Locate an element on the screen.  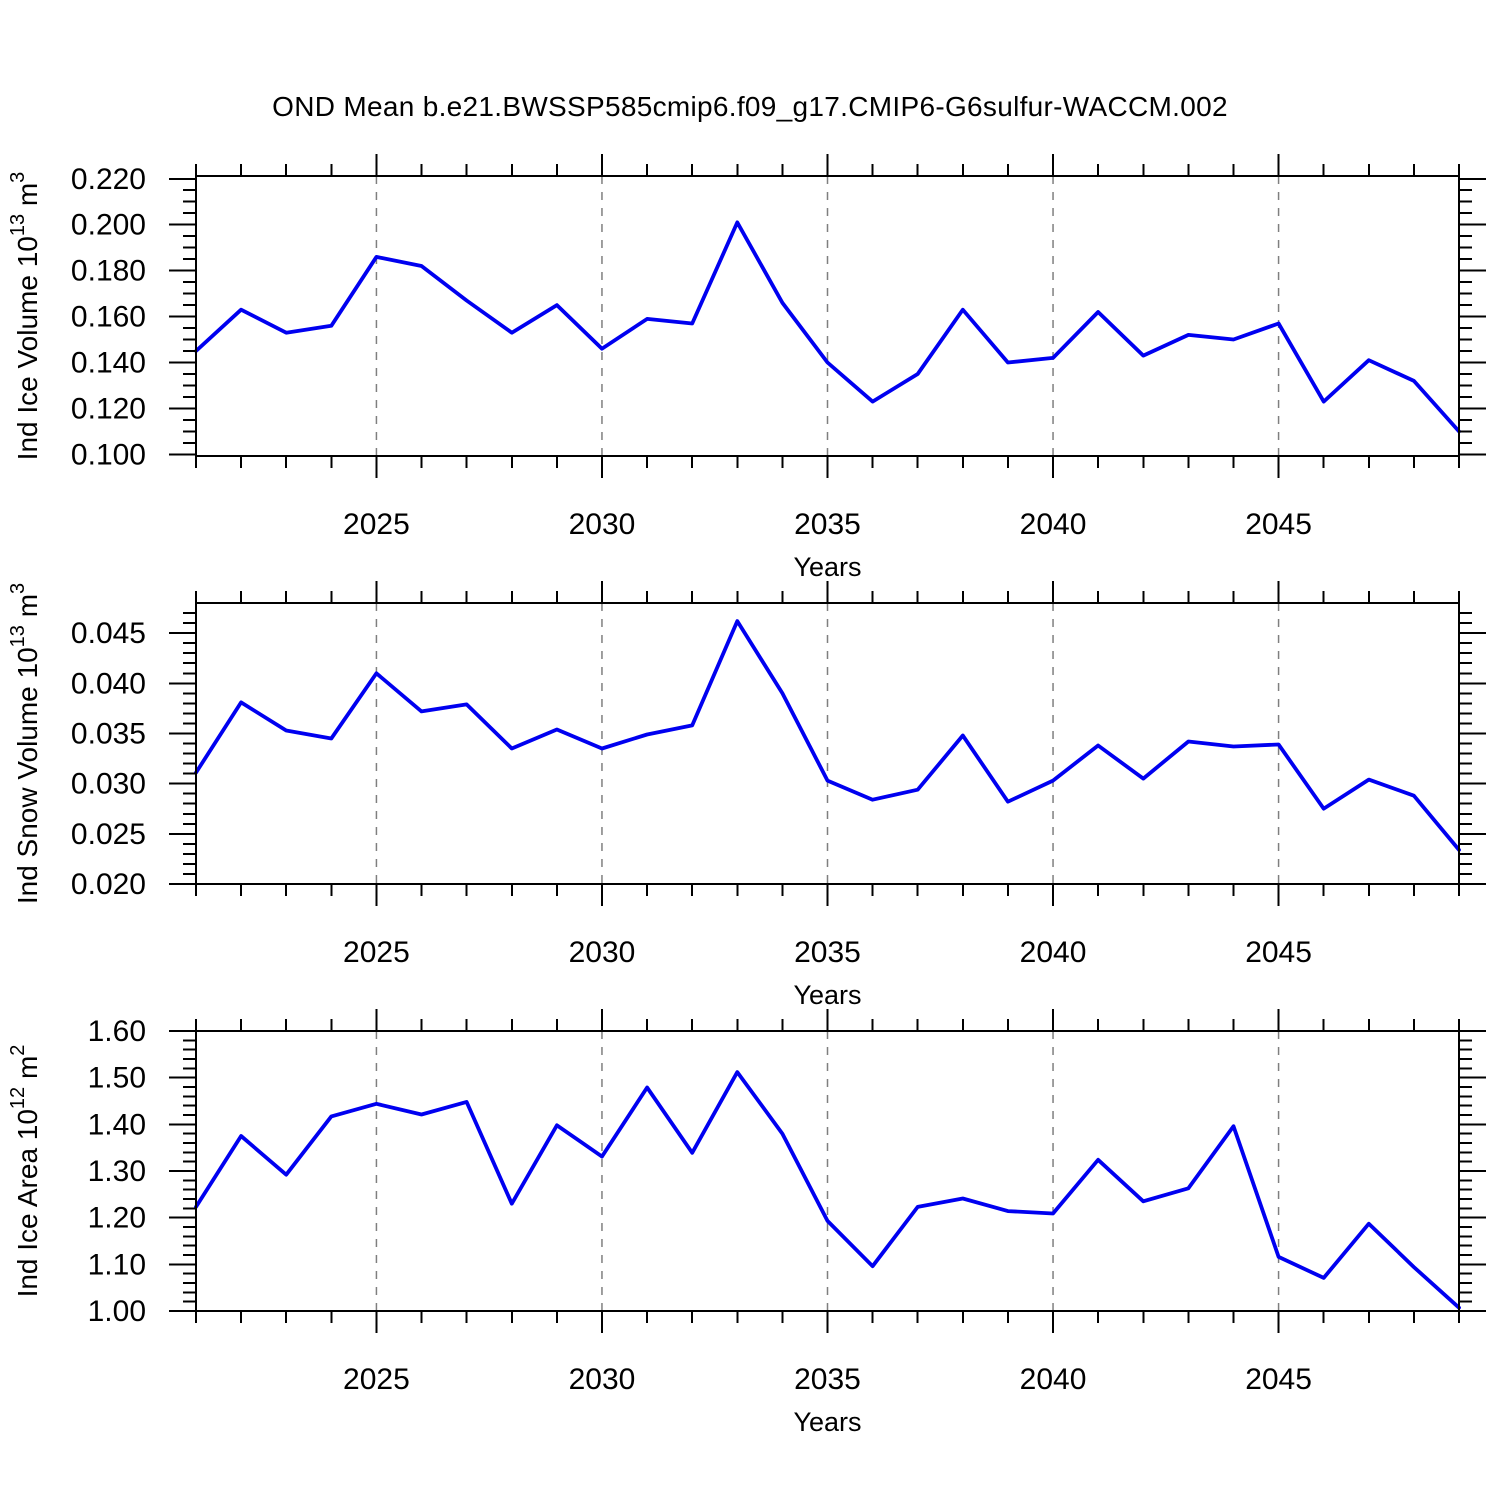
y-tick-label: 0.120 is located at coordinates (108, 408).